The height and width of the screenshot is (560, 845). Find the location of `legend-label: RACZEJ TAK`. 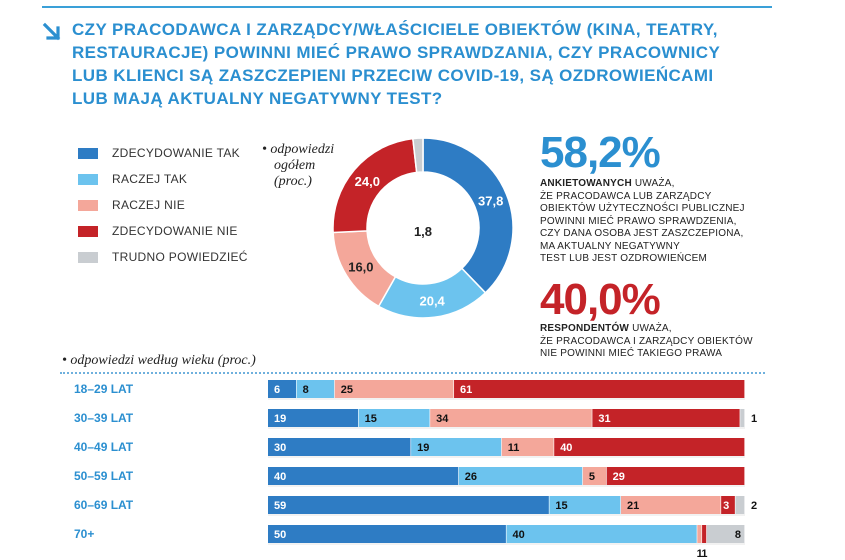

legend-label: RACZEJ TAK is located at coordinates (150, 179).